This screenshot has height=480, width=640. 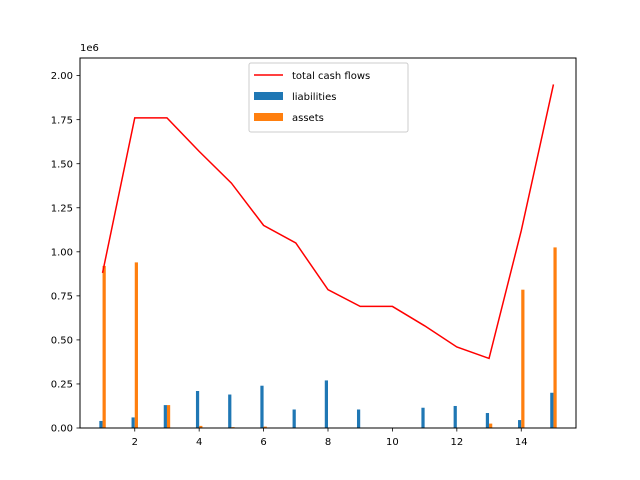 What do you see at coordinates (62, 429) in the screenshot?
I see `y-tick-label: 0.00` at bounding box center [62, 429].